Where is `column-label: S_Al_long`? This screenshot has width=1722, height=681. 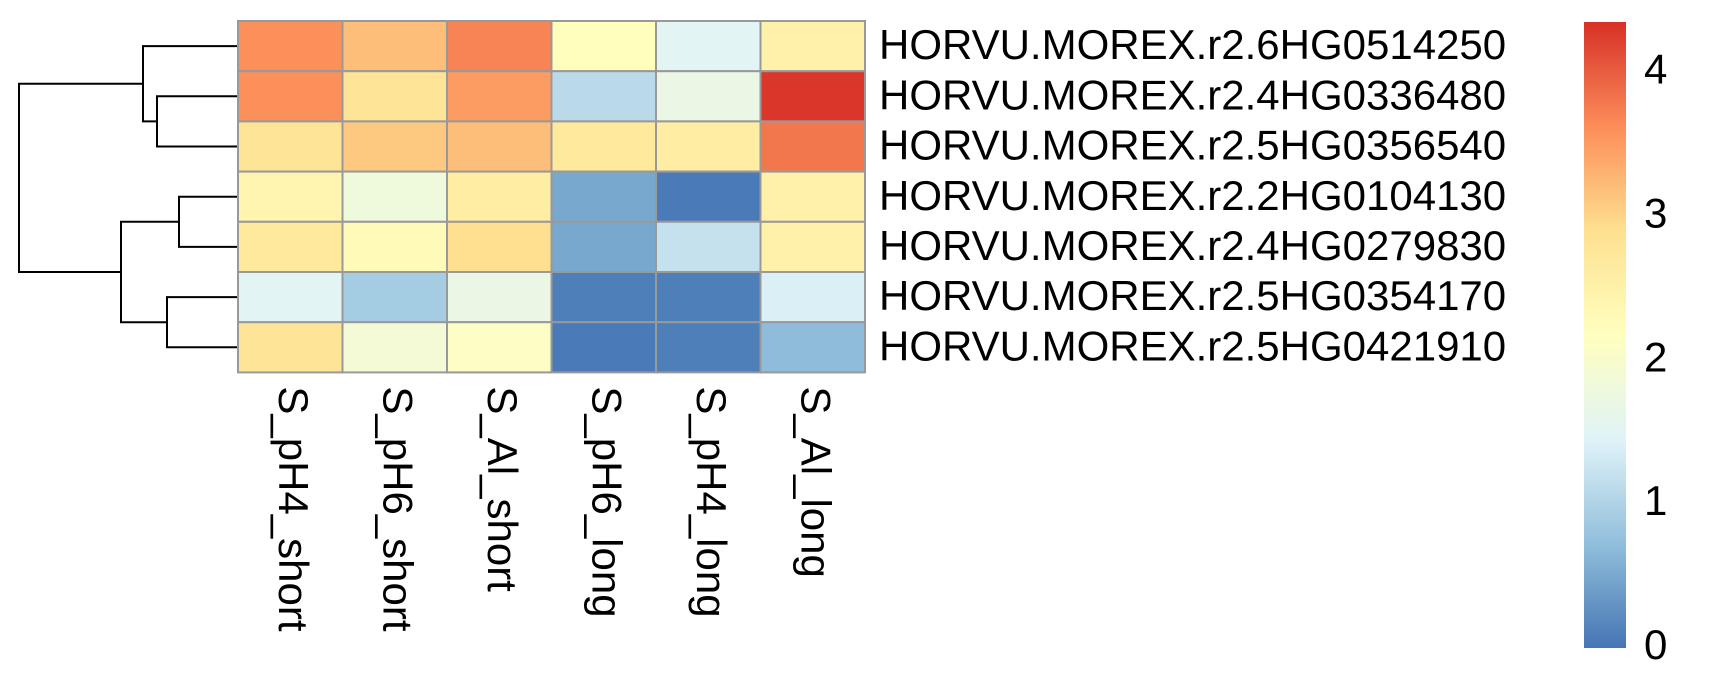 column-label: S_Al_long is located at coordinates (816, 481).